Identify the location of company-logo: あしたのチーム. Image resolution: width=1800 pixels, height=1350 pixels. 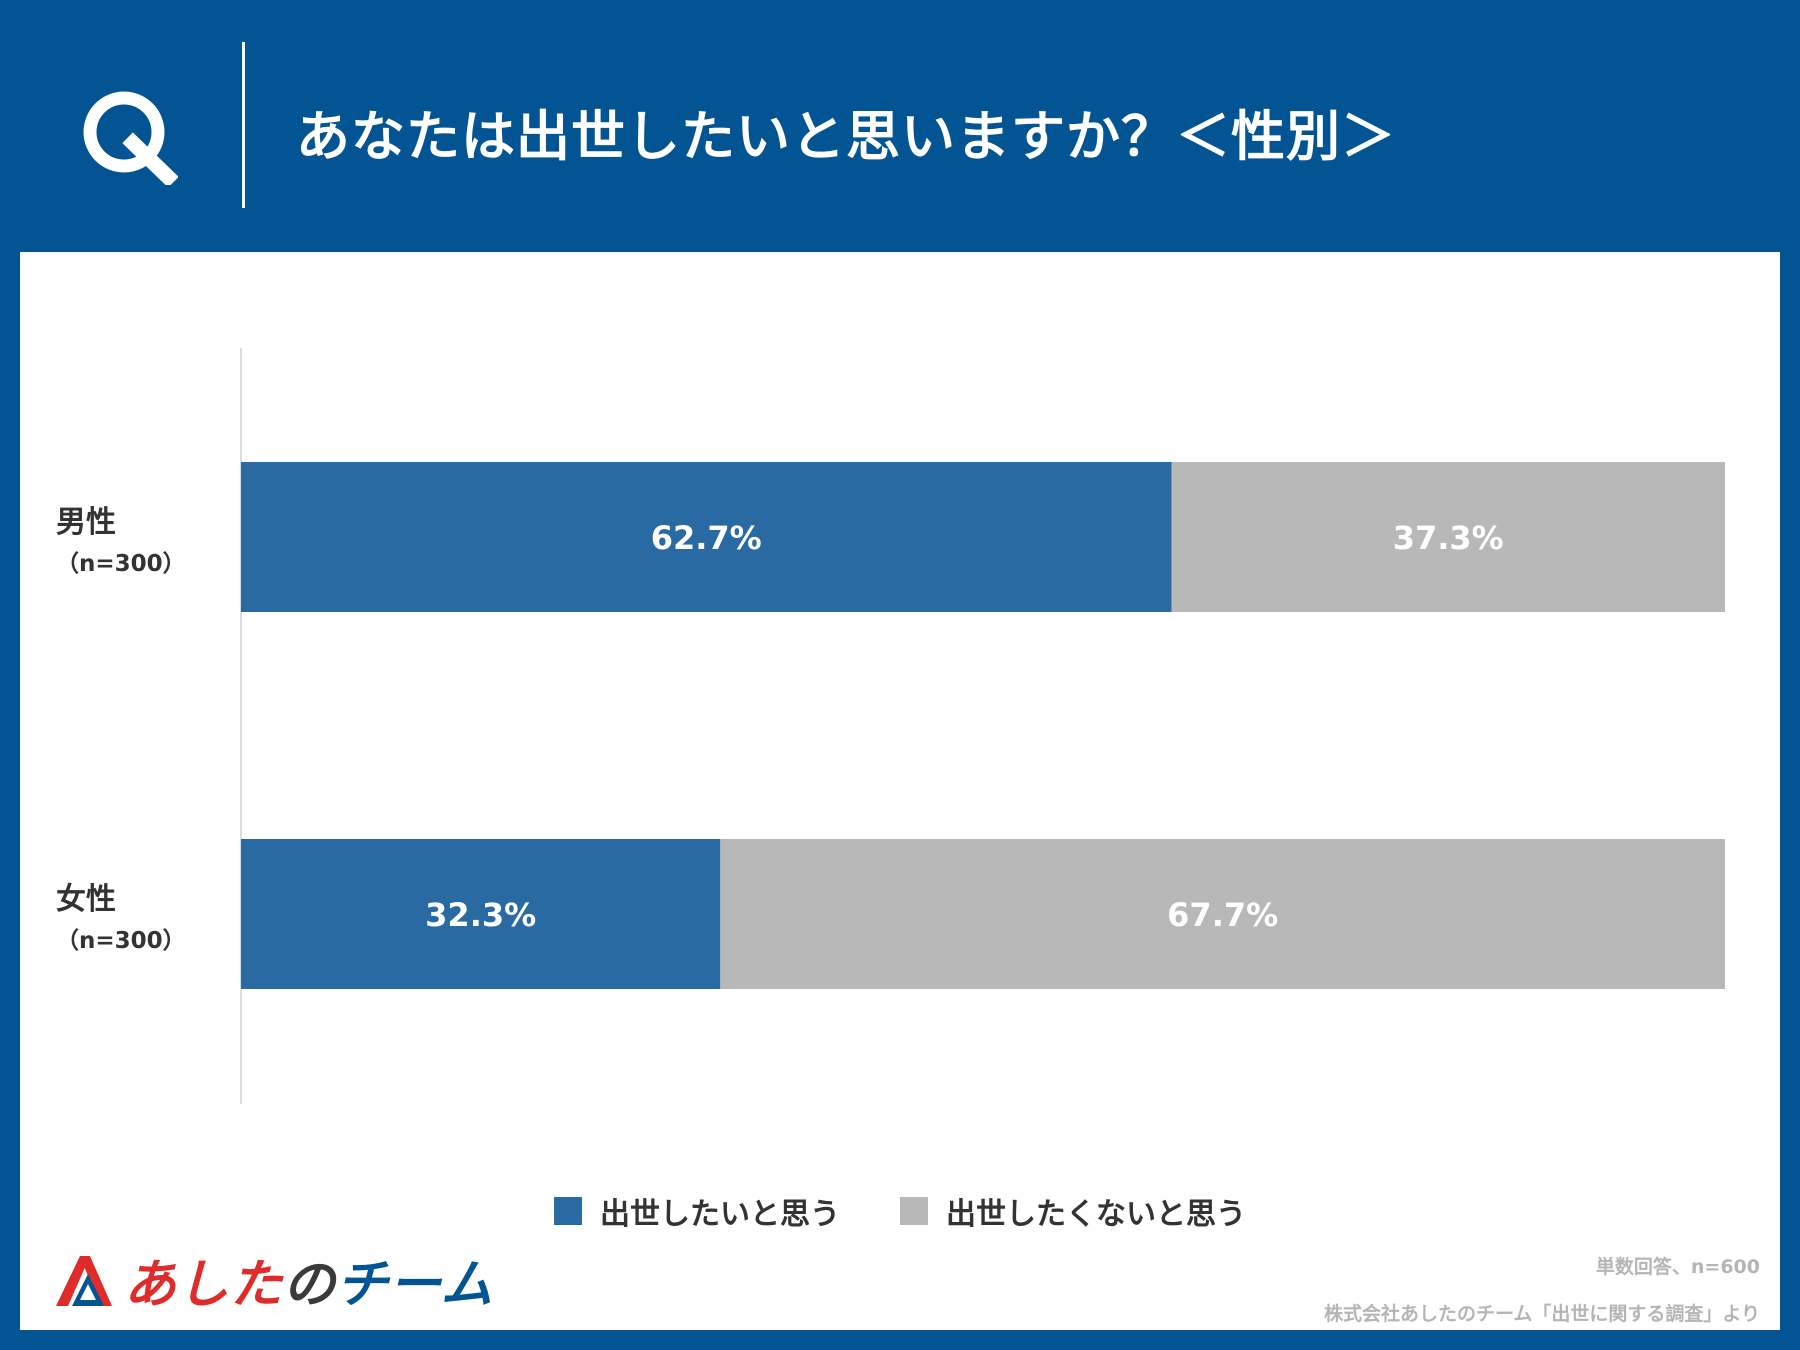
(271, 1279).